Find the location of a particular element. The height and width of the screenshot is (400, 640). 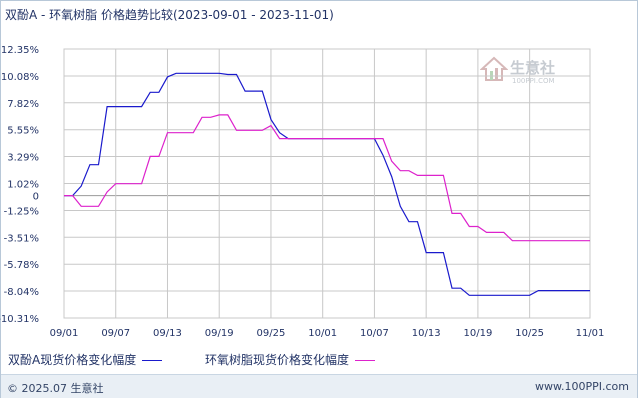

x-tick-label: 10/25 is located at coordinates (529, 333).